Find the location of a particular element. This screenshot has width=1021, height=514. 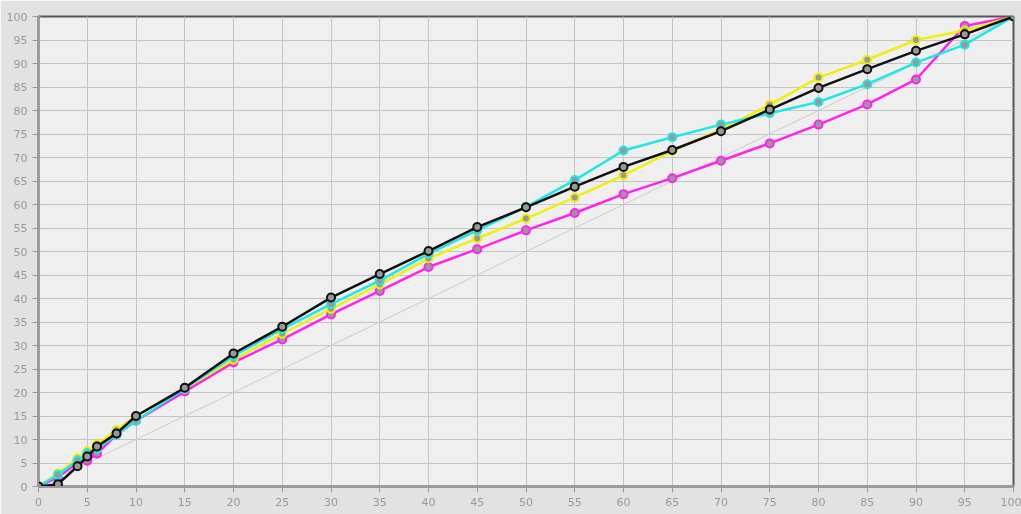

y-tick-label: 80 is located at coordinates (20, 111).